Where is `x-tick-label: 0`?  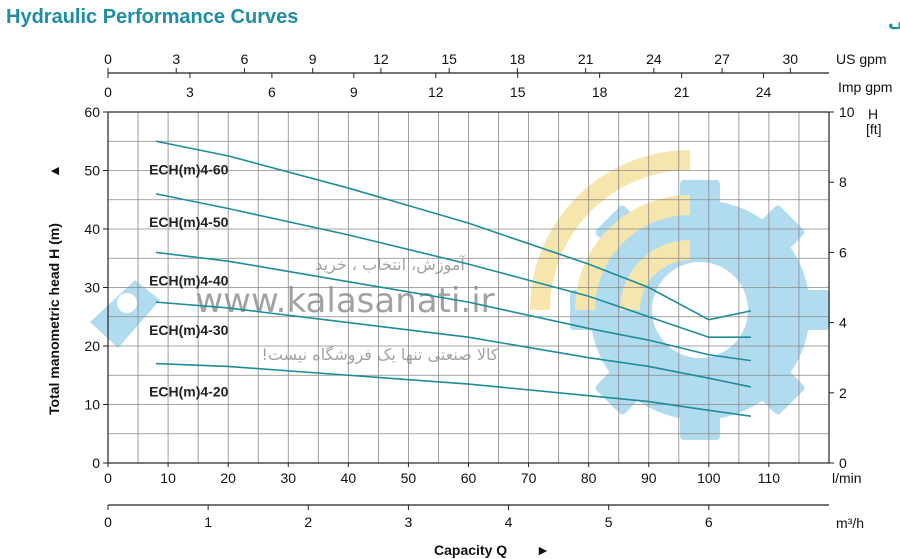 x-tick-label: 0 is located at coordinates (108, 478).